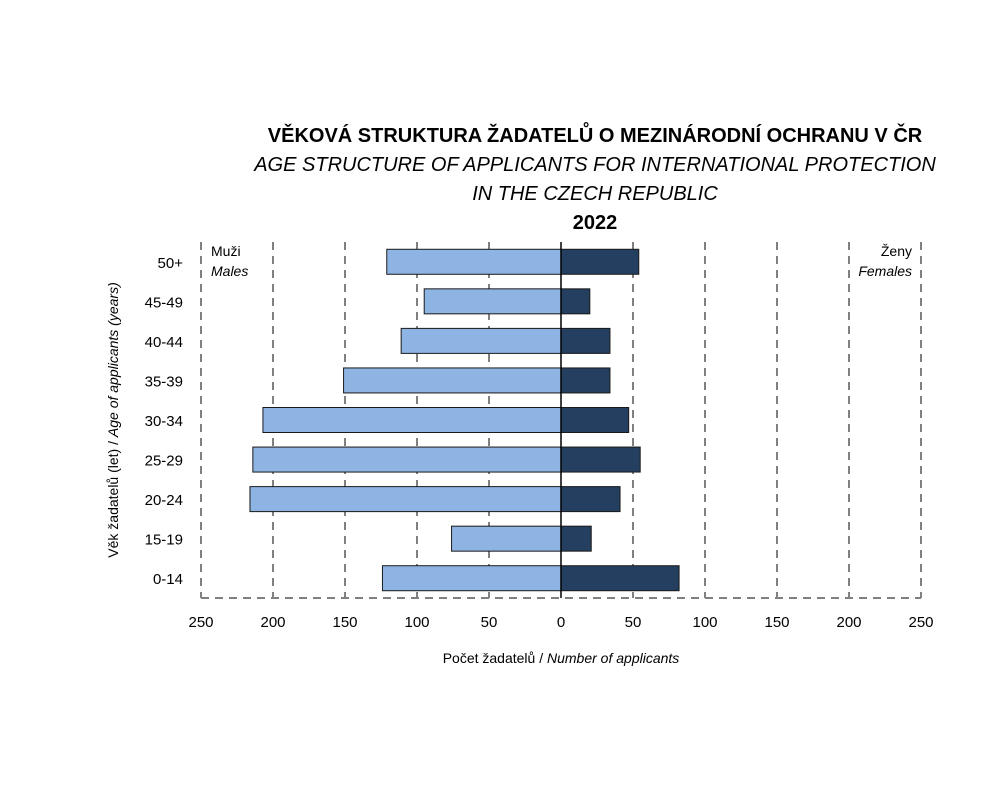  I want to click on y-tick-label: 20-24, so click(164, 500).